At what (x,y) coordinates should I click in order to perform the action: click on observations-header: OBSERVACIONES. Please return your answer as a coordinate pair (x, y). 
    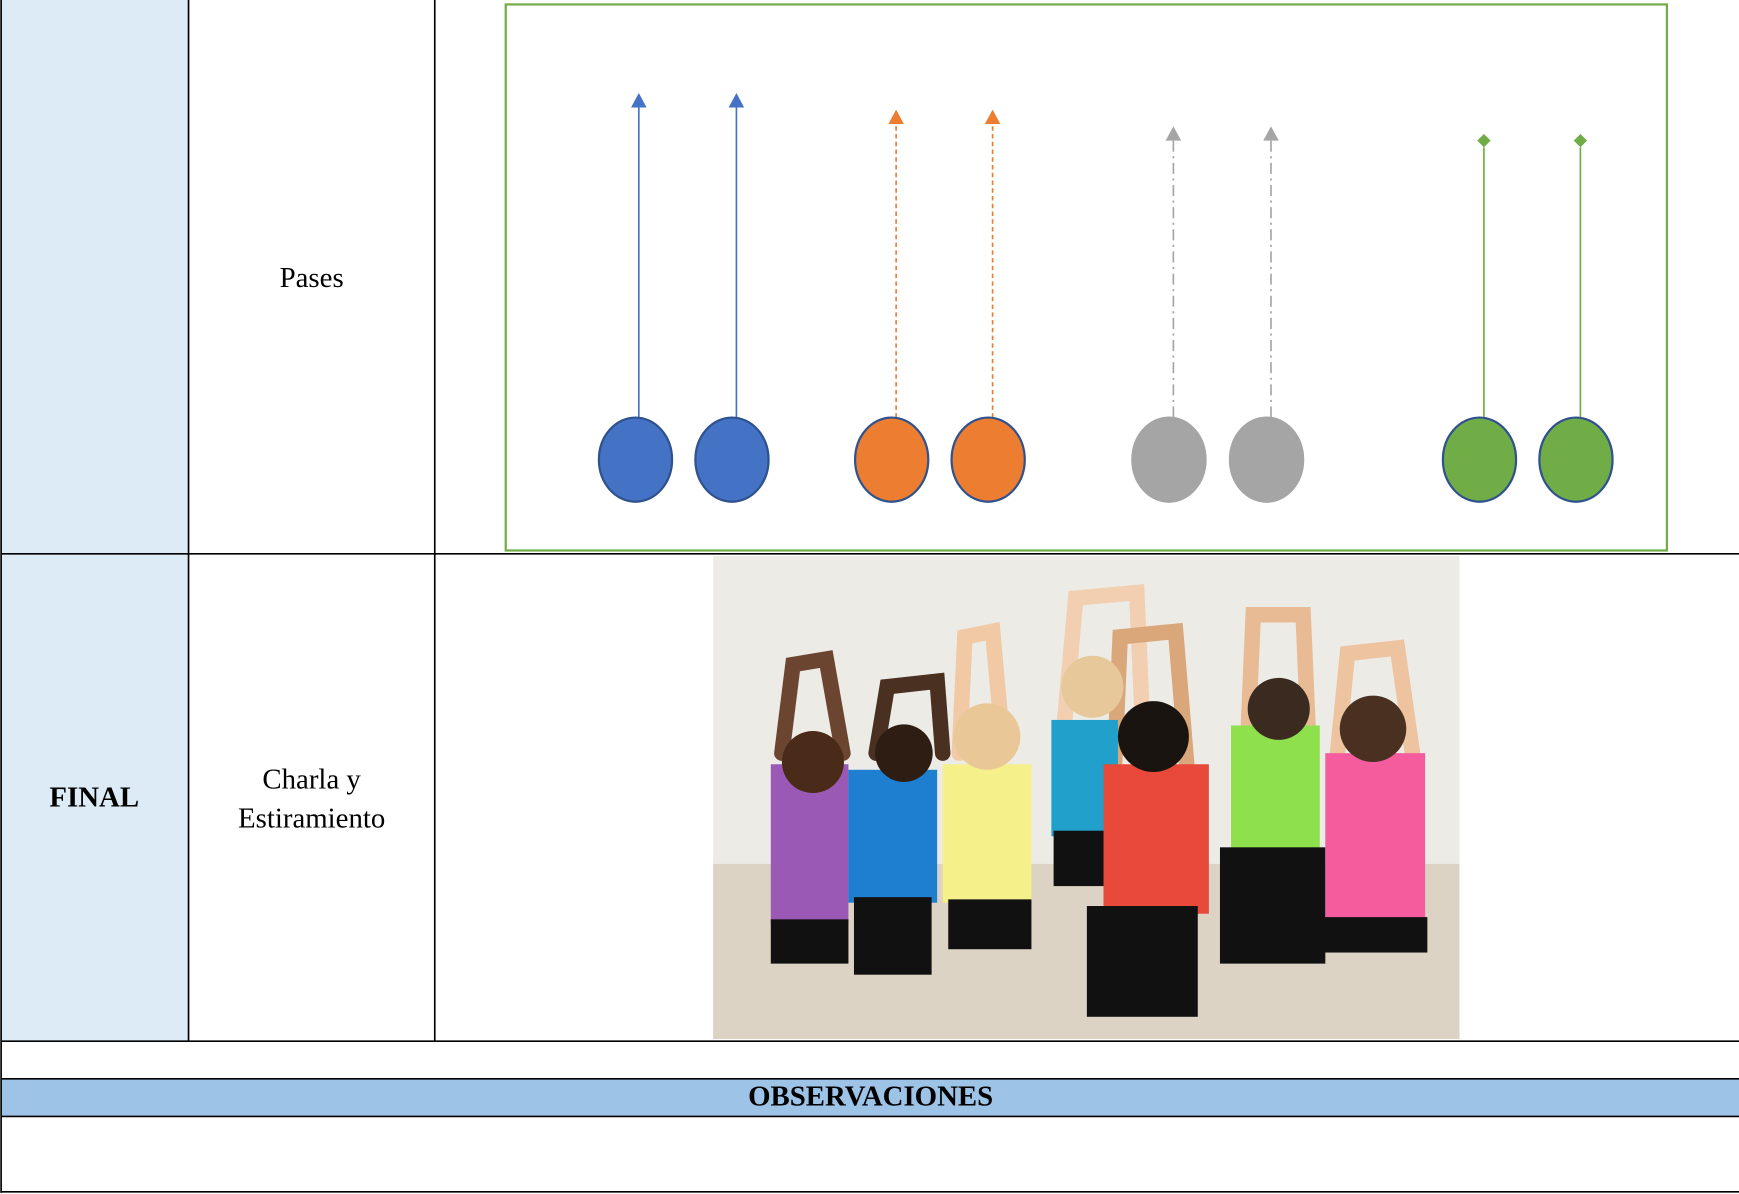
    Looking at the image, I should click on (870, 1096).